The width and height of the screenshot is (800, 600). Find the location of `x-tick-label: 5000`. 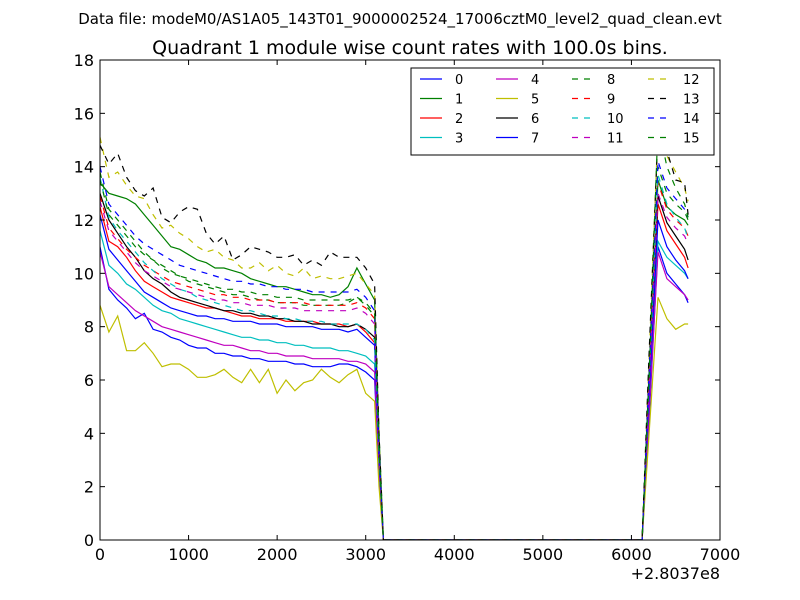

x-tick-label: 5000 is located at coordinates (542, 554).